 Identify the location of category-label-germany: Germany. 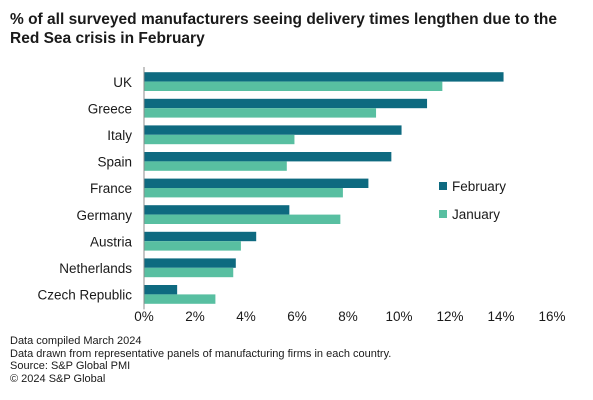
(104, 215).